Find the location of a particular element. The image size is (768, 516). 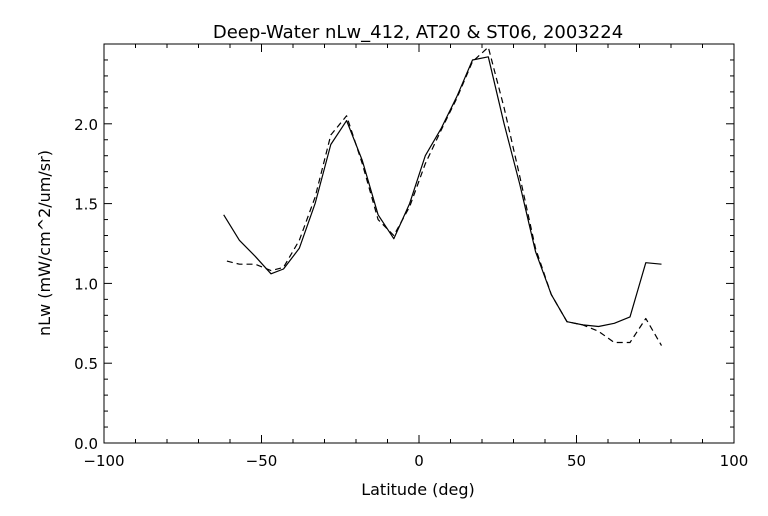

y-tick-label: 0.5 is located at coordinates (86, 364).